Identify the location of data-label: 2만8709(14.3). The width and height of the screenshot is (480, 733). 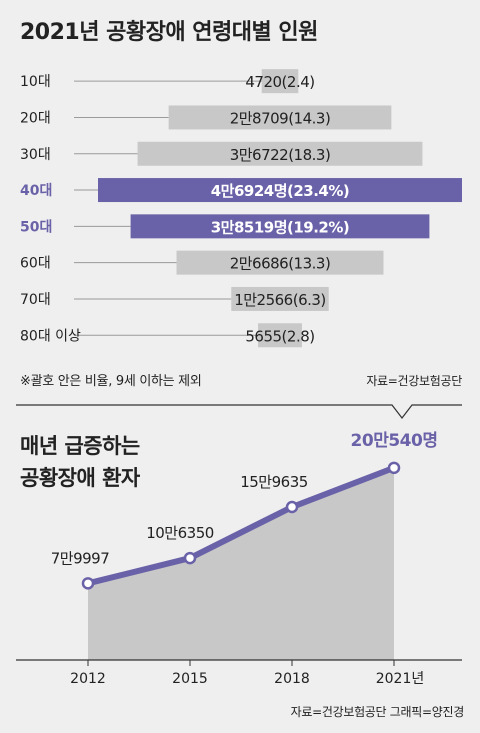
(280, 118).